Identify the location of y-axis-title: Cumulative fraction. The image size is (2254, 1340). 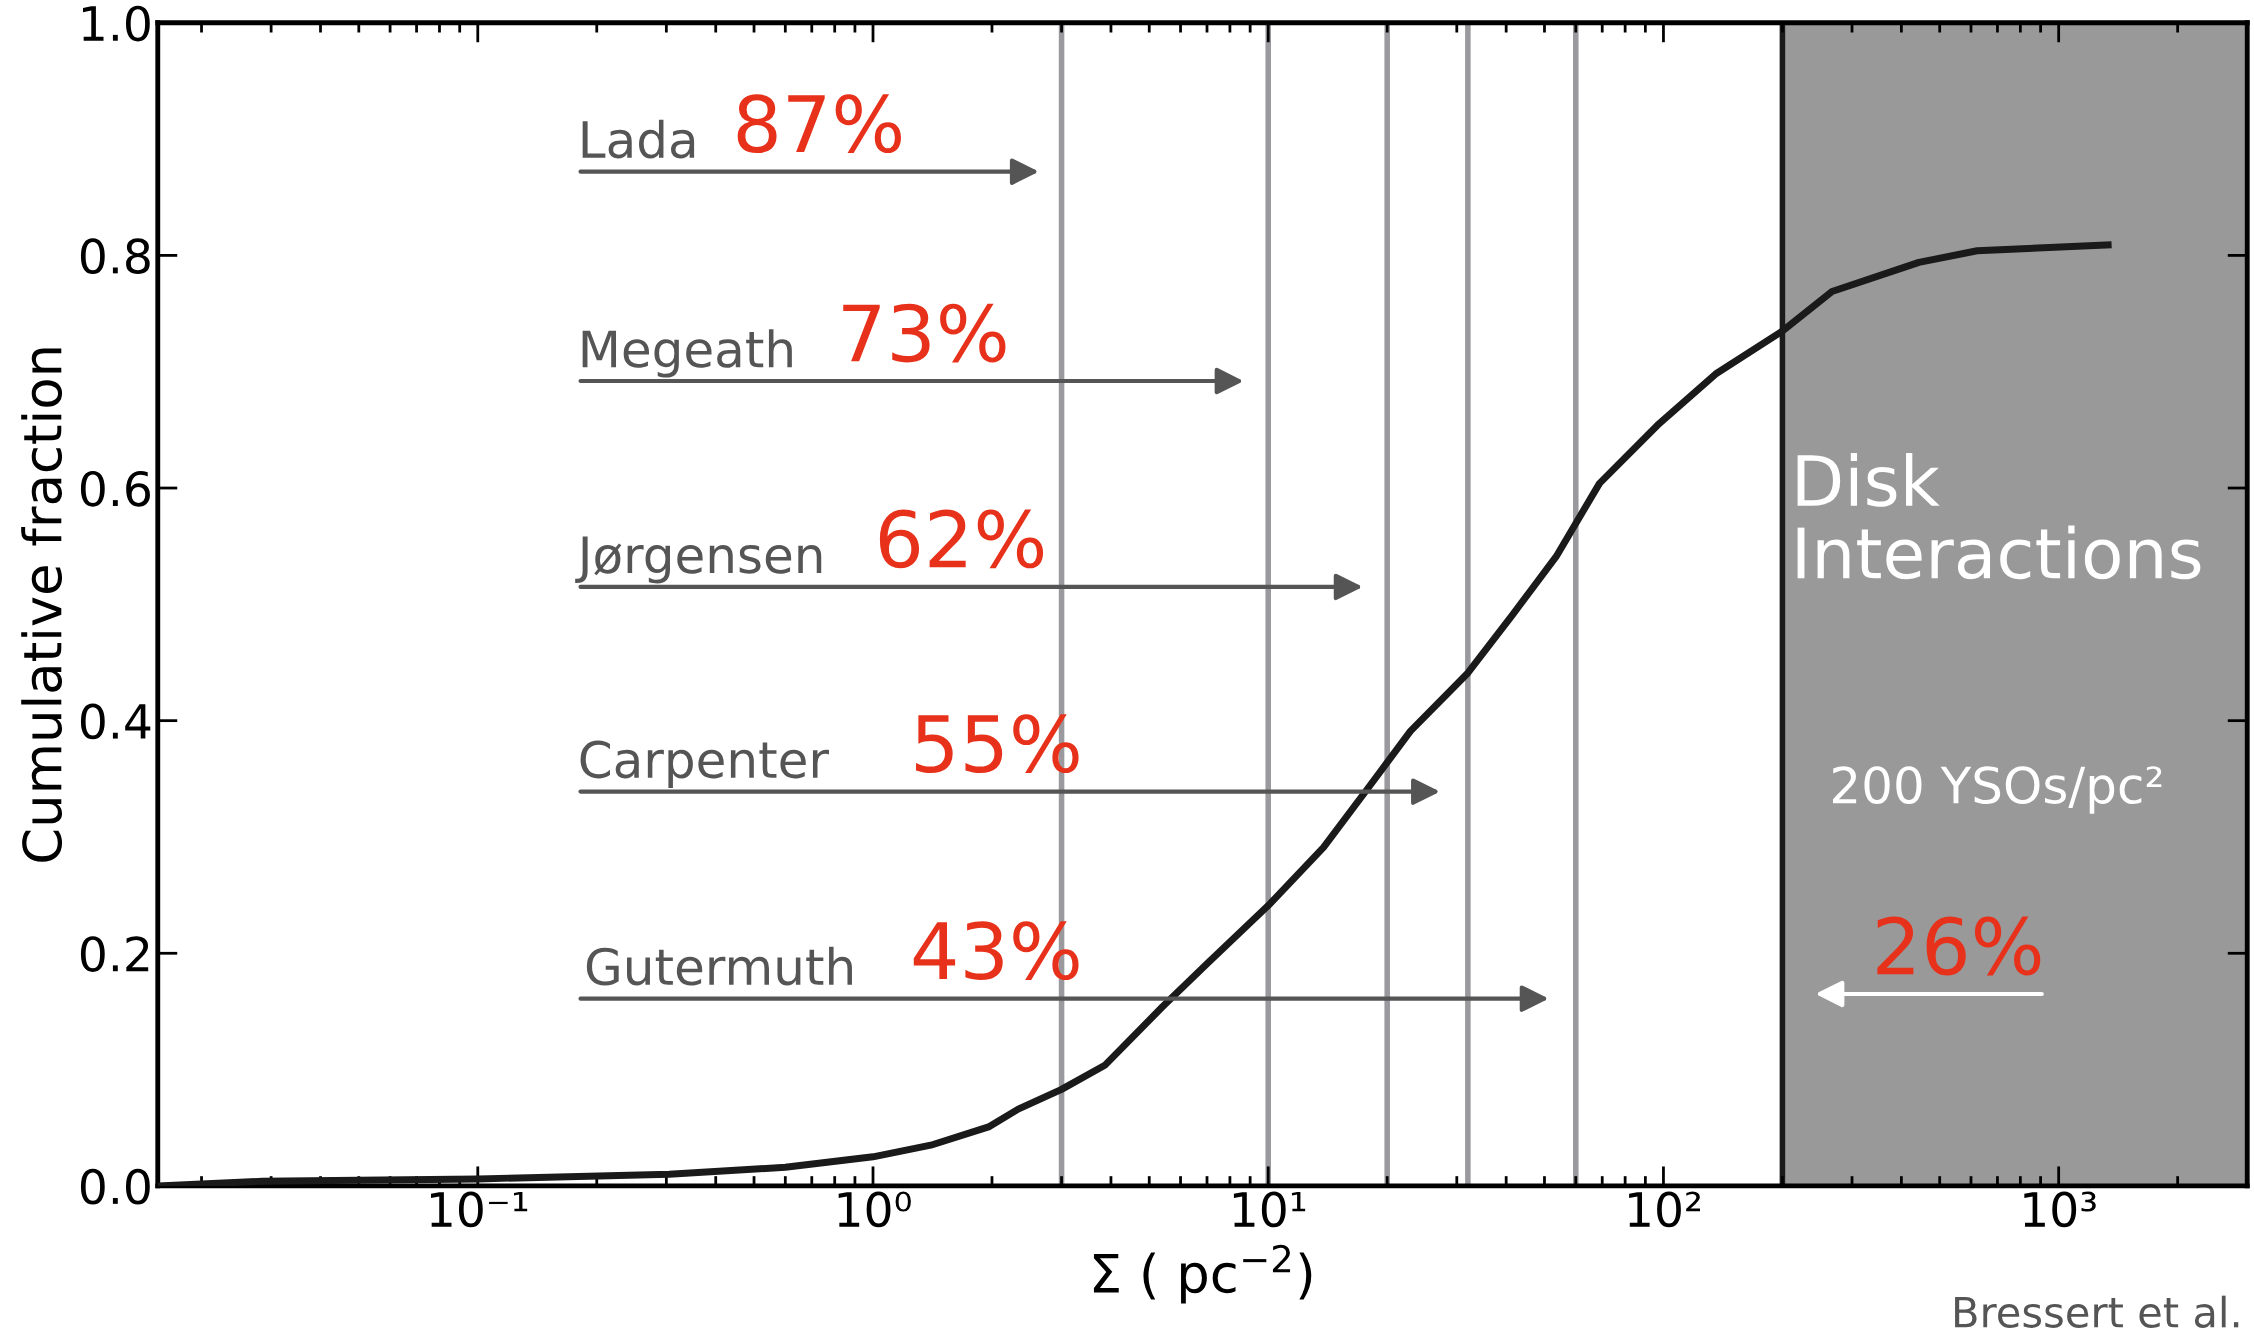
(42, 605).